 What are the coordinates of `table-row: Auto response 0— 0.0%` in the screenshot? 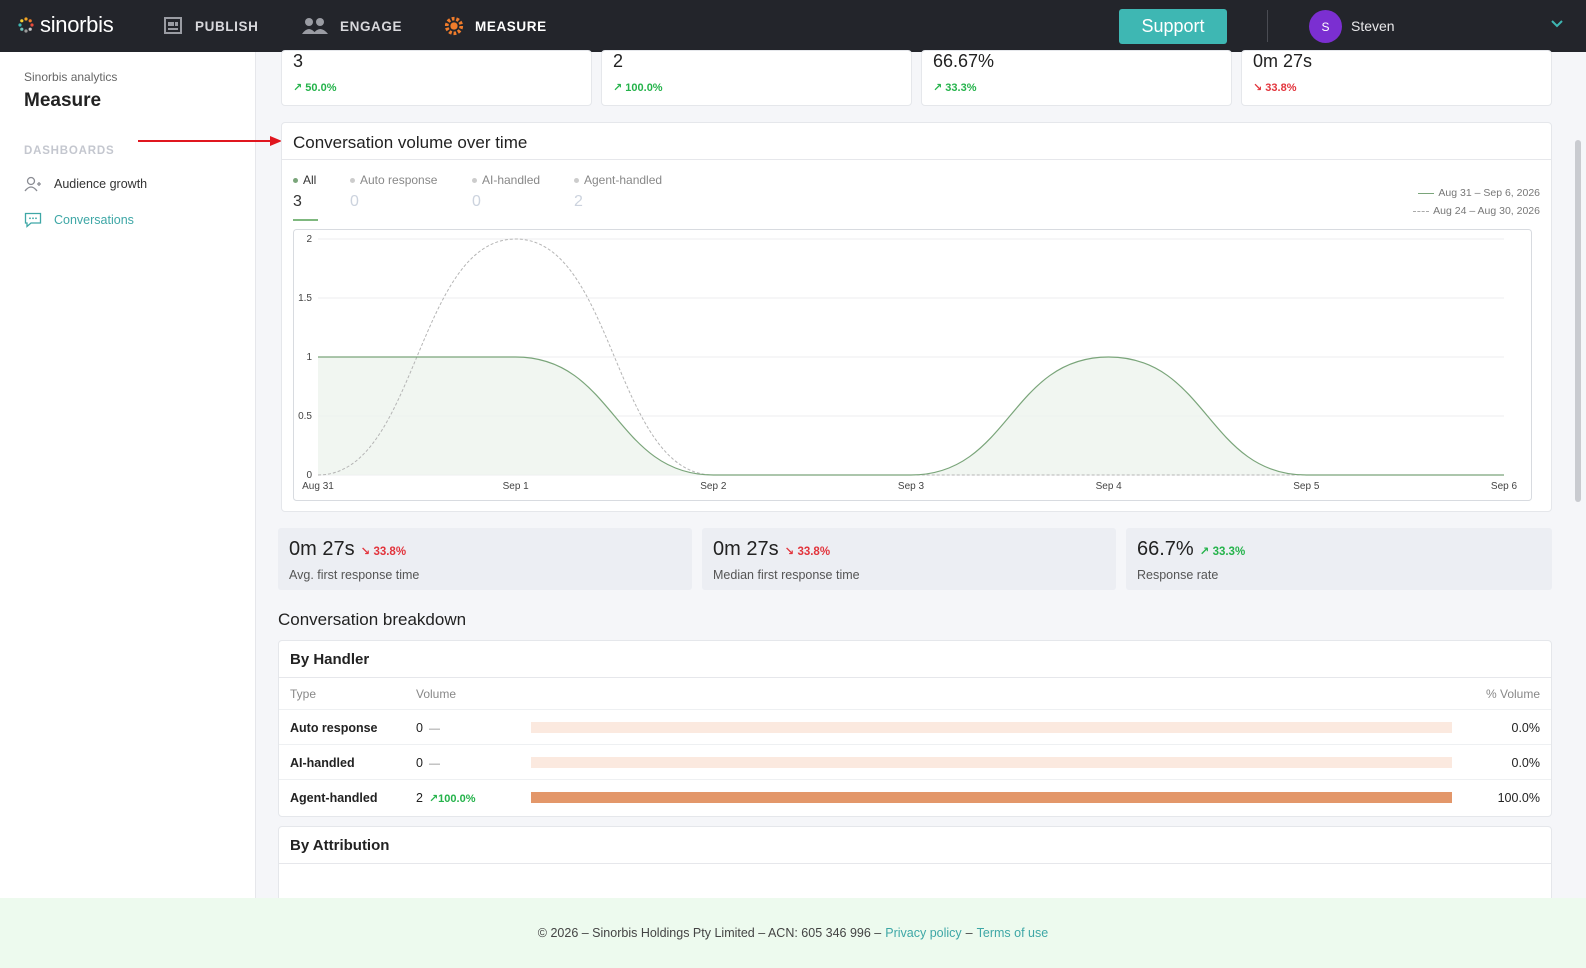 It's located at (915, 726).